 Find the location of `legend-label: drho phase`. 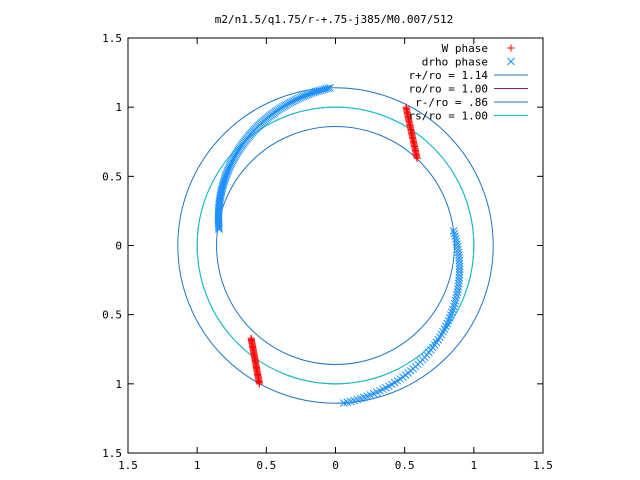

legend-label: drho phase is located at coordinates (455, 62).